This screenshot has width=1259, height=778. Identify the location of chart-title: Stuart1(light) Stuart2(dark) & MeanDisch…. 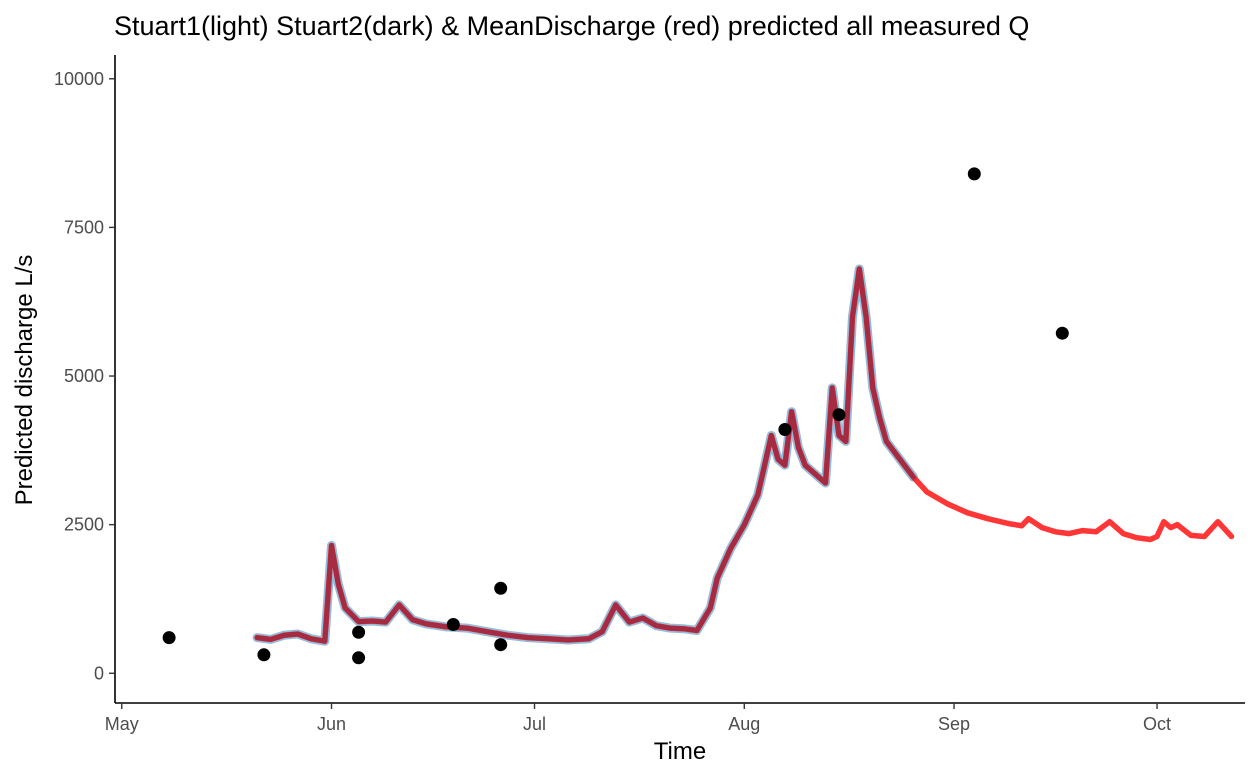
(571, 26).